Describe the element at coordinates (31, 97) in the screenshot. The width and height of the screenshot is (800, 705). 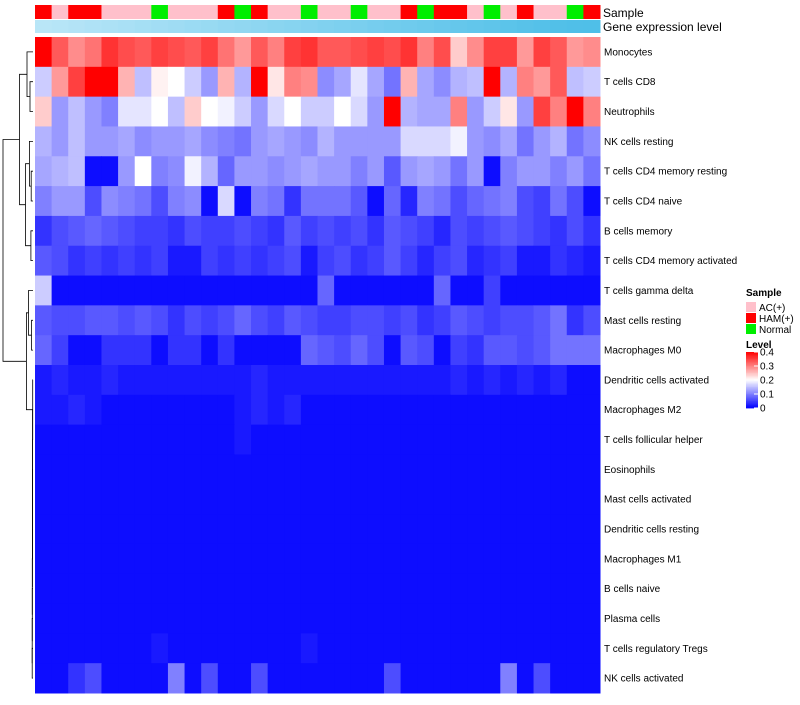
I see `dendrogram-branch` at that location.